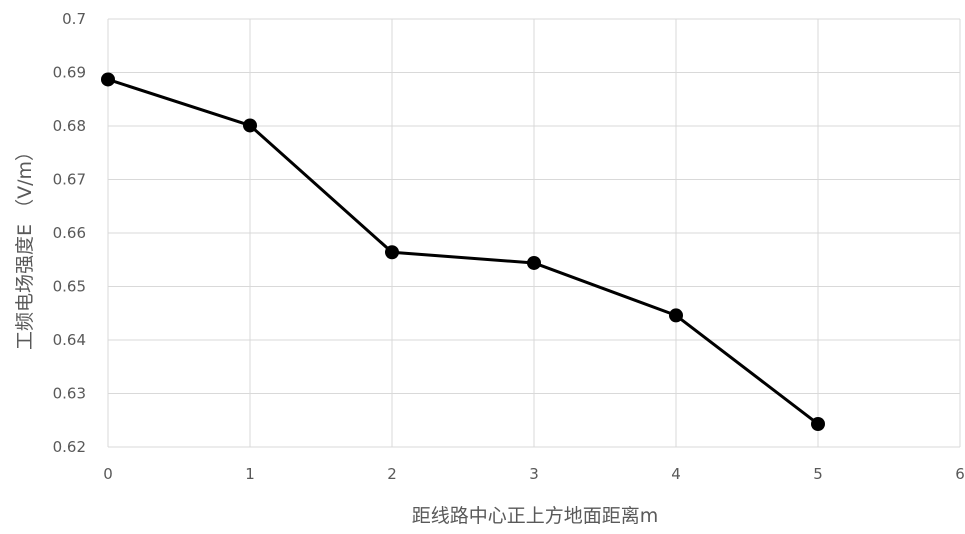 This screenshot has width=965, height=534. Describe the element at coordinates (69, 126) in the screenshot. I see `y-tick-label: 0.68` at that location.